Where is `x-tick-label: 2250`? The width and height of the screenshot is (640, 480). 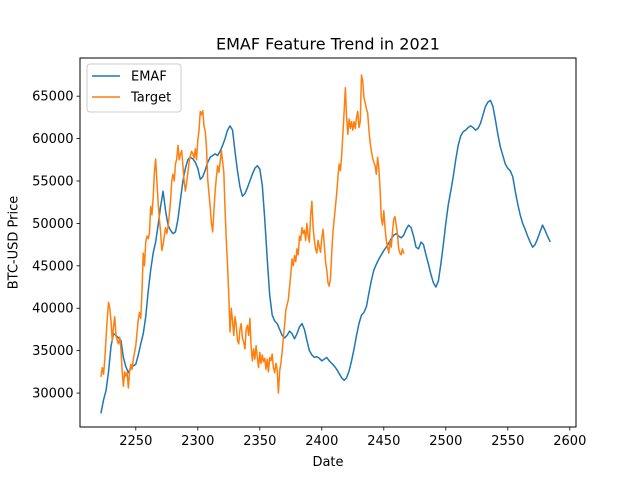
x-tick-label: 2250 is located at coordinates (135, 441).